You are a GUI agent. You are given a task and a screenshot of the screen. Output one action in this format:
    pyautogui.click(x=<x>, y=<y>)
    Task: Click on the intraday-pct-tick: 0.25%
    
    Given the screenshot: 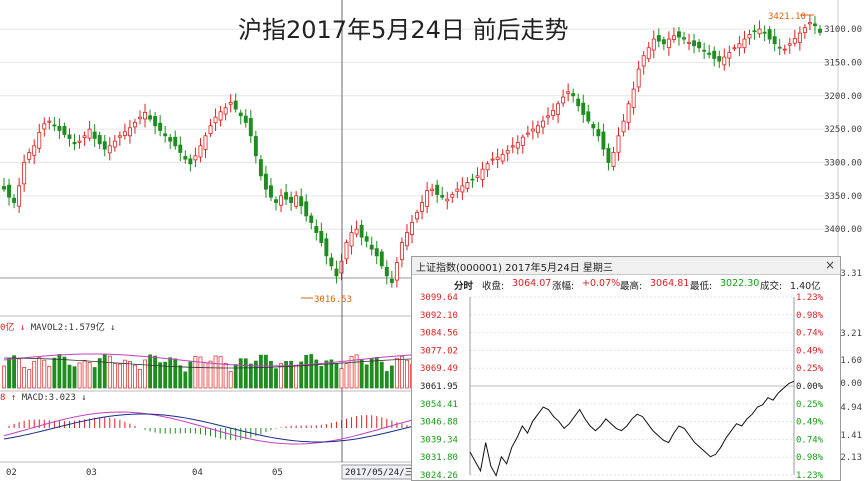 What is the action you would take?
    pyautogui.click(x=810, y=405)
    